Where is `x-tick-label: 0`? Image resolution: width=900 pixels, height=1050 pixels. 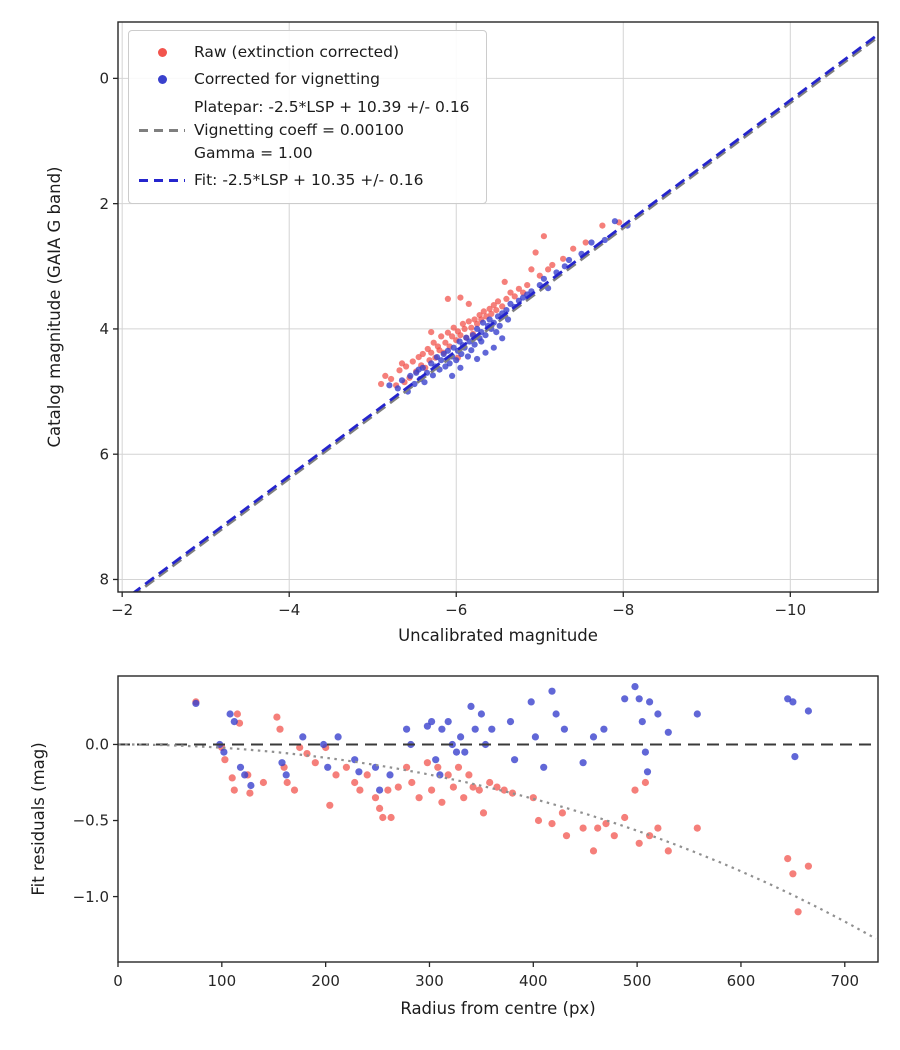 x-tick-label: 0 is located at coordinates (118, 981).